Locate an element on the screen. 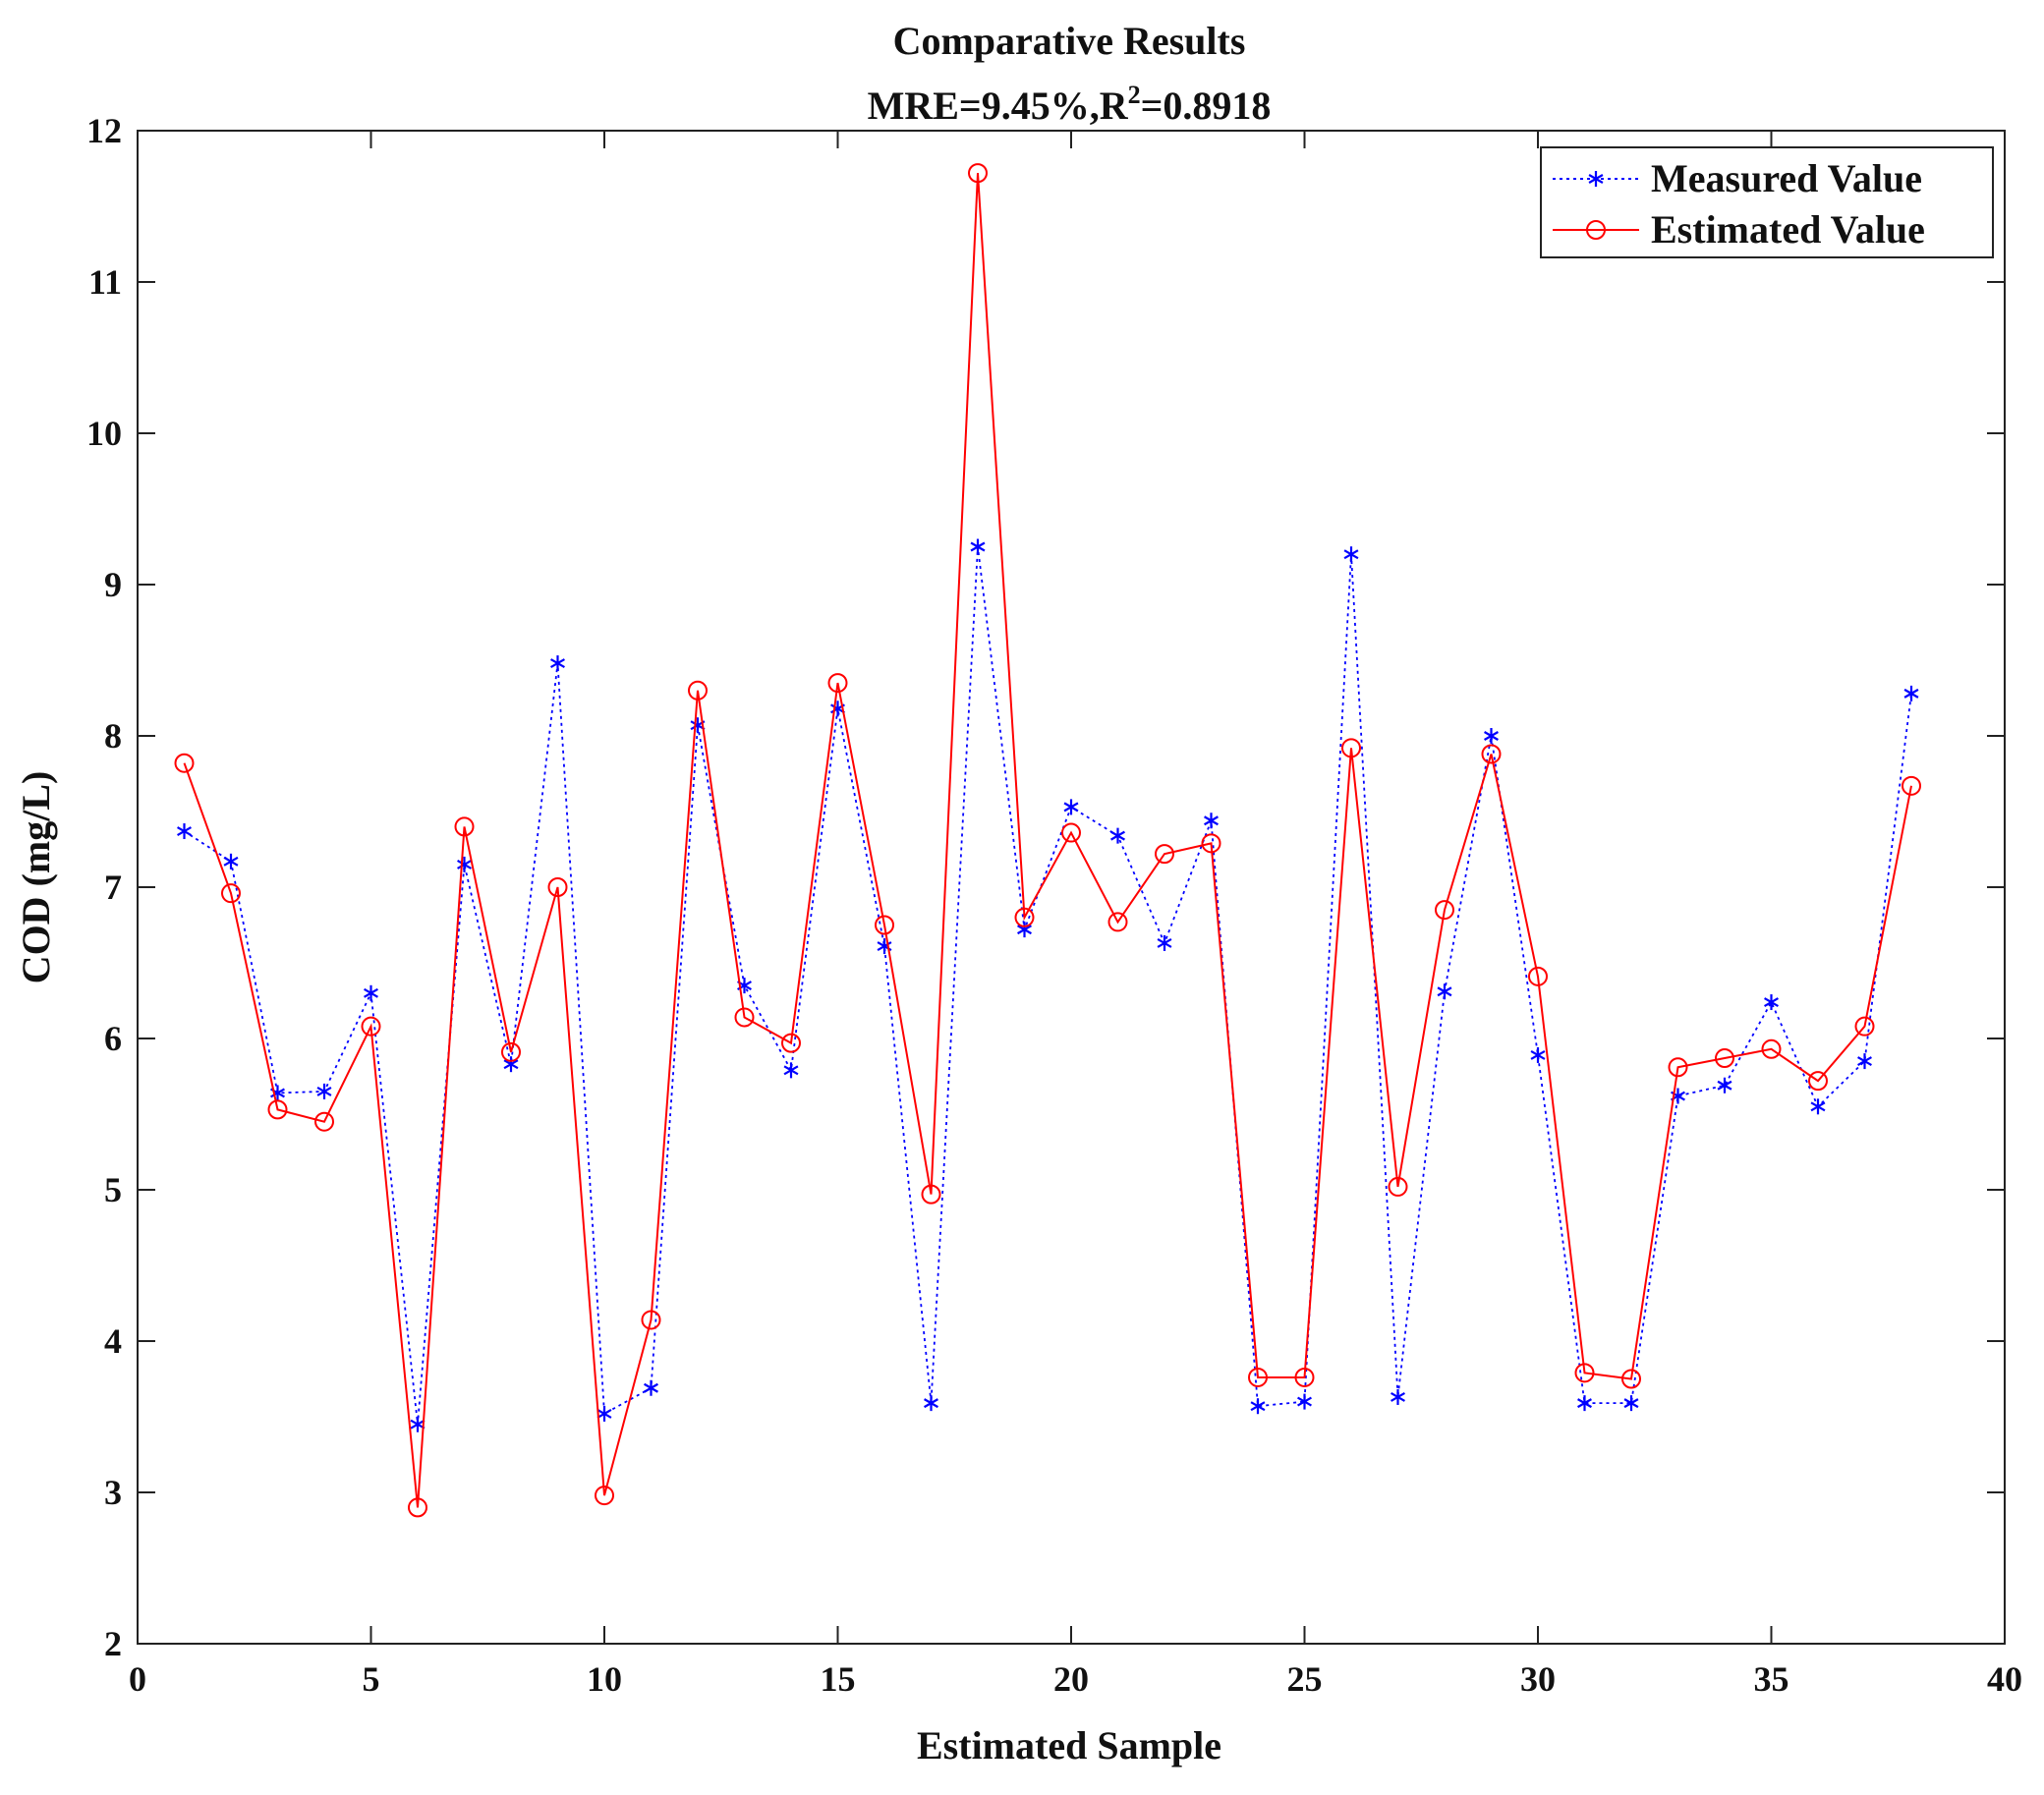 Image resolution: width=2044 pixels, height=1795 pixels. subtitle-prefix: MRE=9.45%,R is located at coordinates (998, 106).